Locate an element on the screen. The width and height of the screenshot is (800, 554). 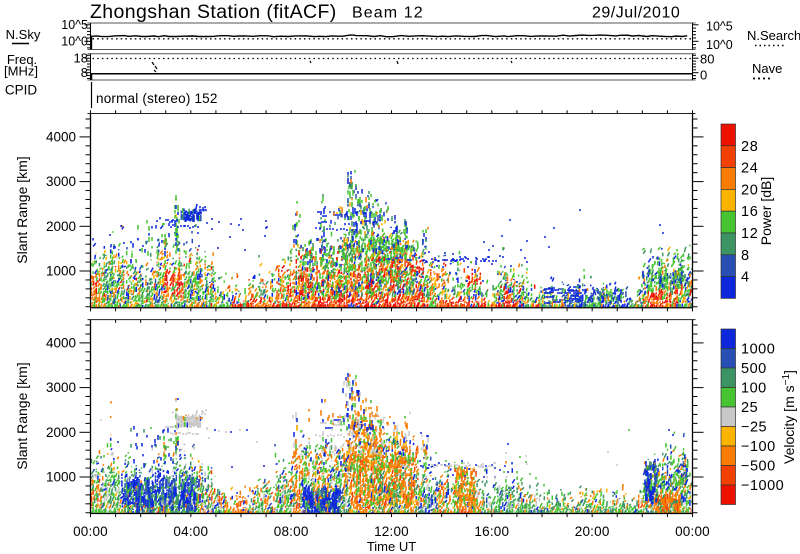
svg-text: N.Search is located at coordinates (773, 35).